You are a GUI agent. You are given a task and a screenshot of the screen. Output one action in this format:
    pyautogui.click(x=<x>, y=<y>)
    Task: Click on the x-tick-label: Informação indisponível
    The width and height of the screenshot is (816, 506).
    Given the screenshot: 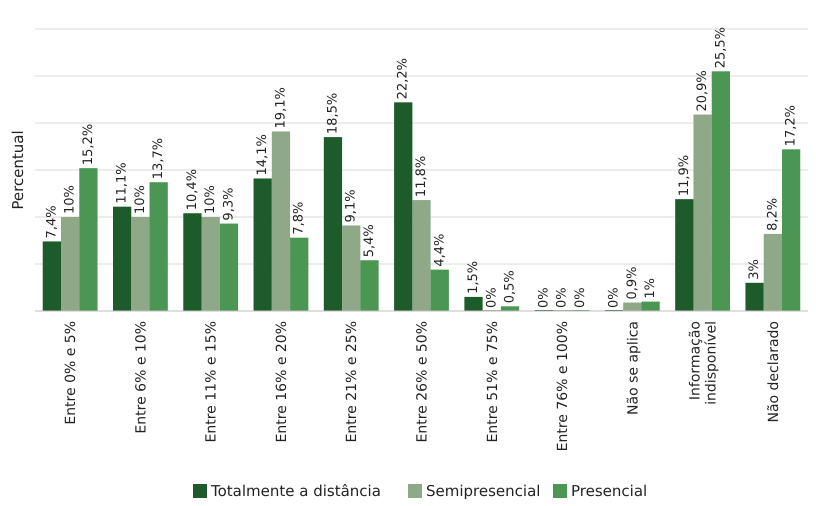 What is the action you would take?
    pyautogui.click(x=704, y=363)
    